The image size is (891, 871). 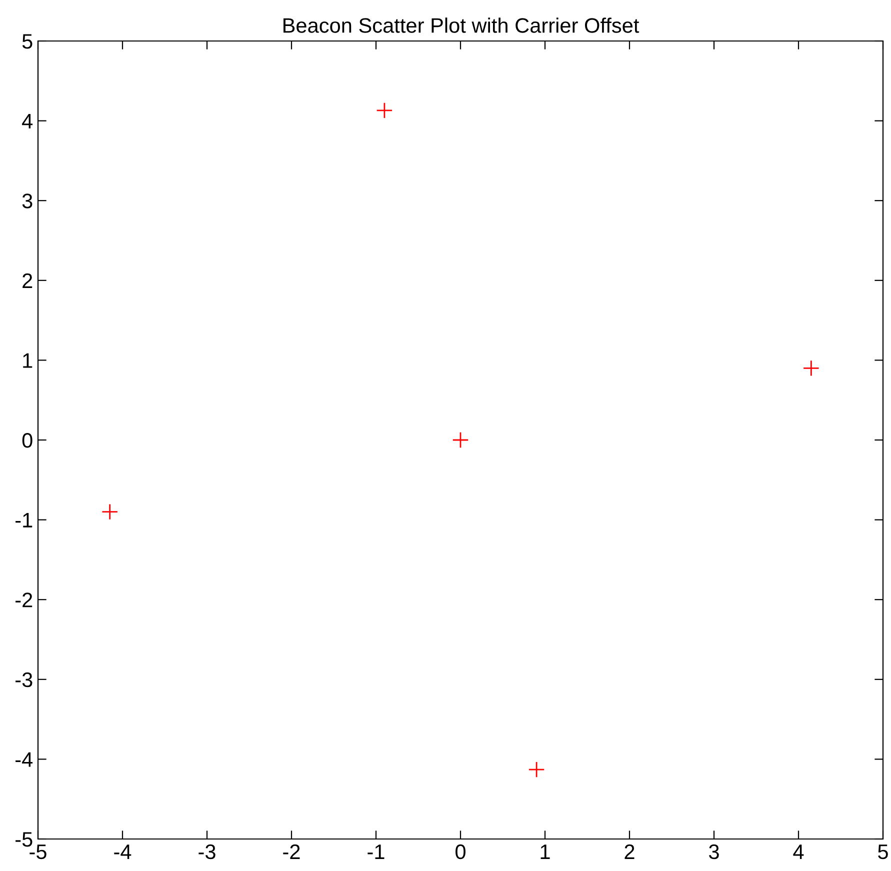 What do you see at coordinates (291, 851) in the screenshot?
I see `x-tick-label: -2` at bounding box center [291, 851].